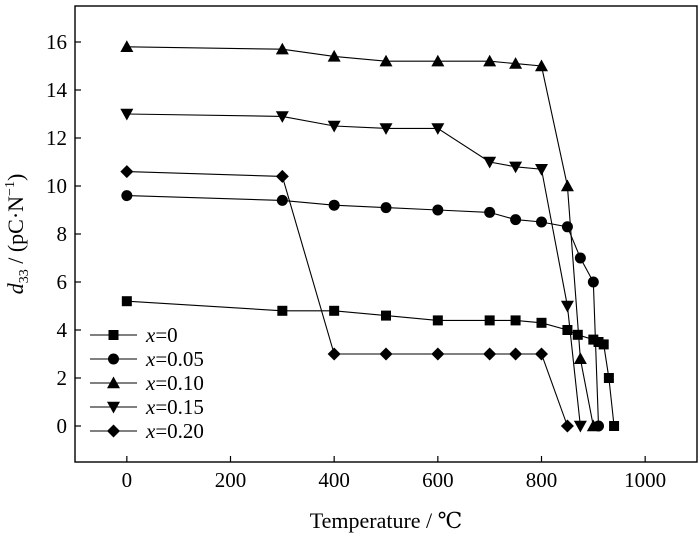  I want to click on y-axis: 0 2 4 6 8 10 12 14 16, so click(63, 234).